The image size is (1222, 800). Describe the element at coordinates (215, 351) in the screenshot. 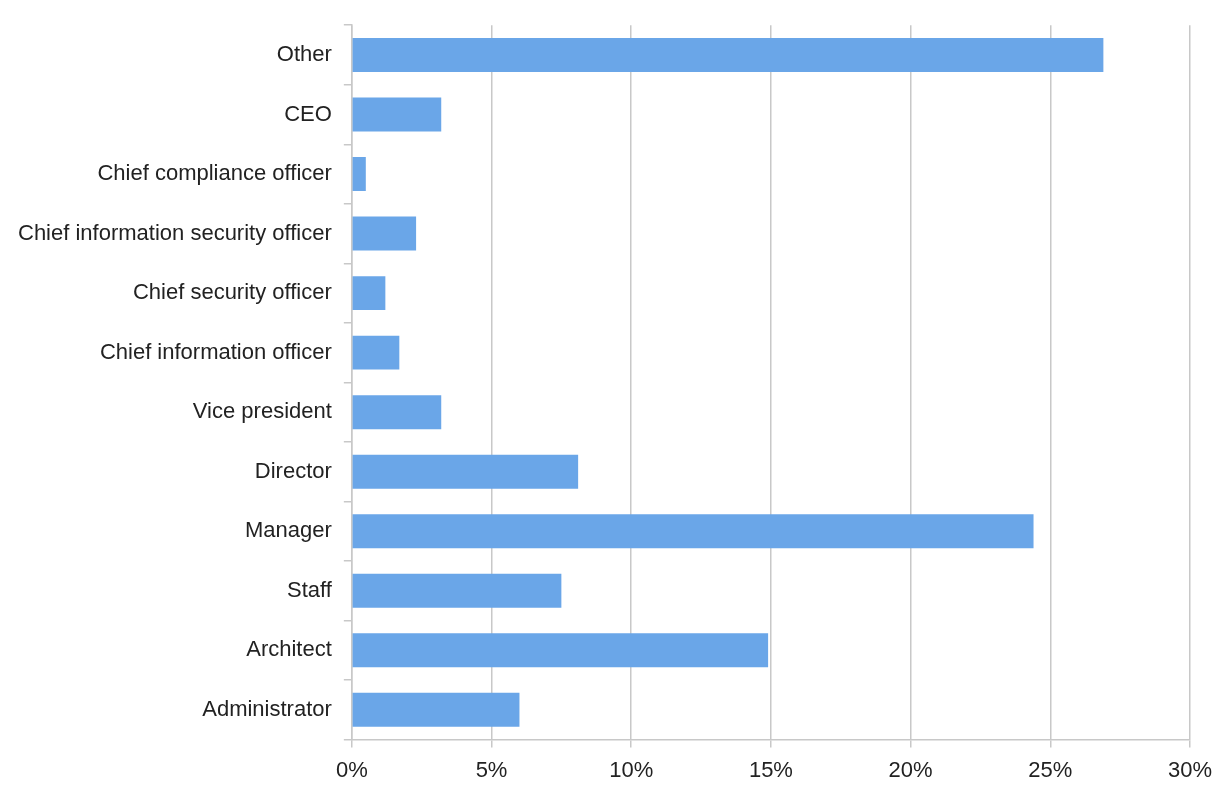

I see `y-tick-label: Chief information officer` at that location.